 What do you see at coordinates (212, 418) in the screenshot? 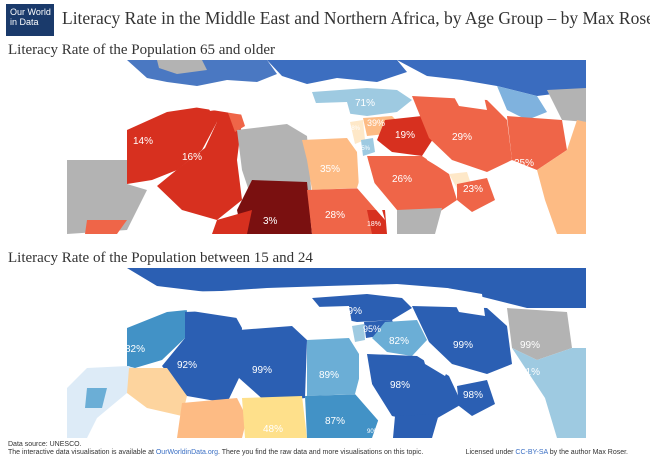
I see `country-mali-b` at bounding box center [212, 418].